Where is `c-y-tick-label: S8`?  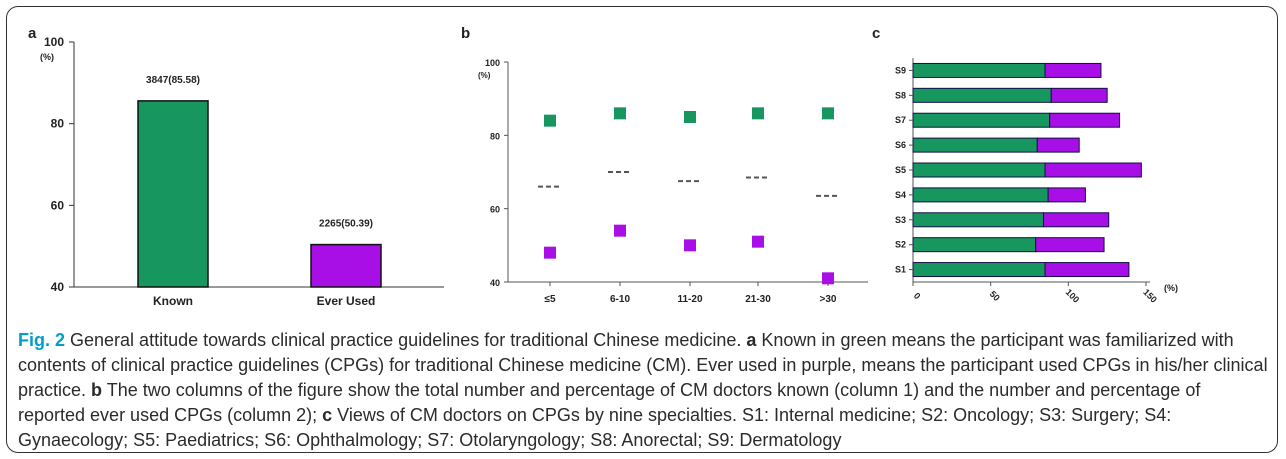
c-y-tick-label: S8 is located at coordinates (900, 95).